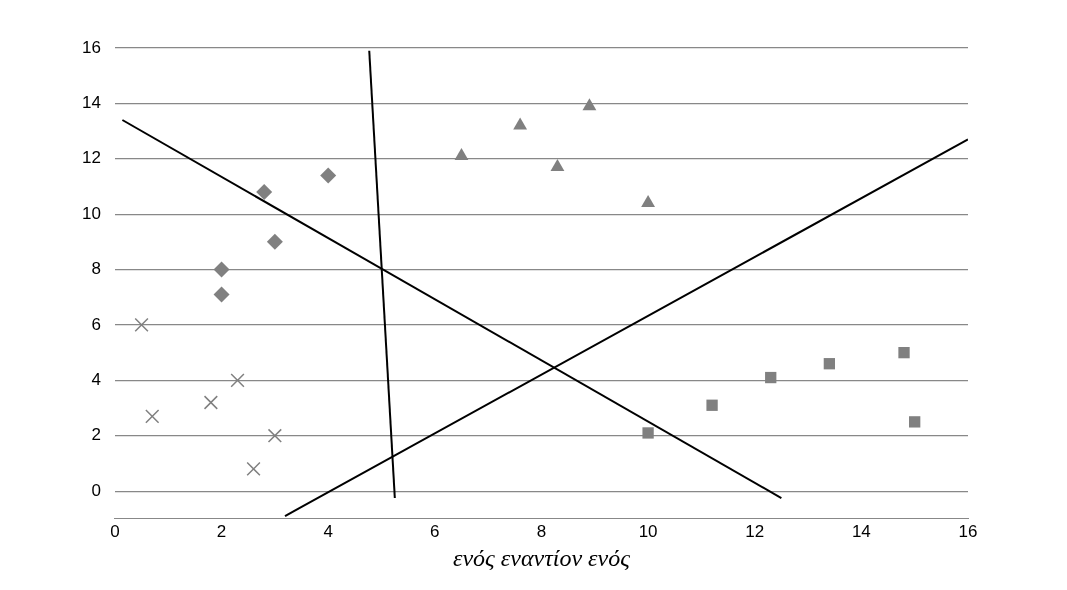 The width and height of the screenshot is (1067, 590). What do you see at coordinates (96, 324) in the screenshot?
I see `y-tick-label: 6` at bounding box center [96, 324].